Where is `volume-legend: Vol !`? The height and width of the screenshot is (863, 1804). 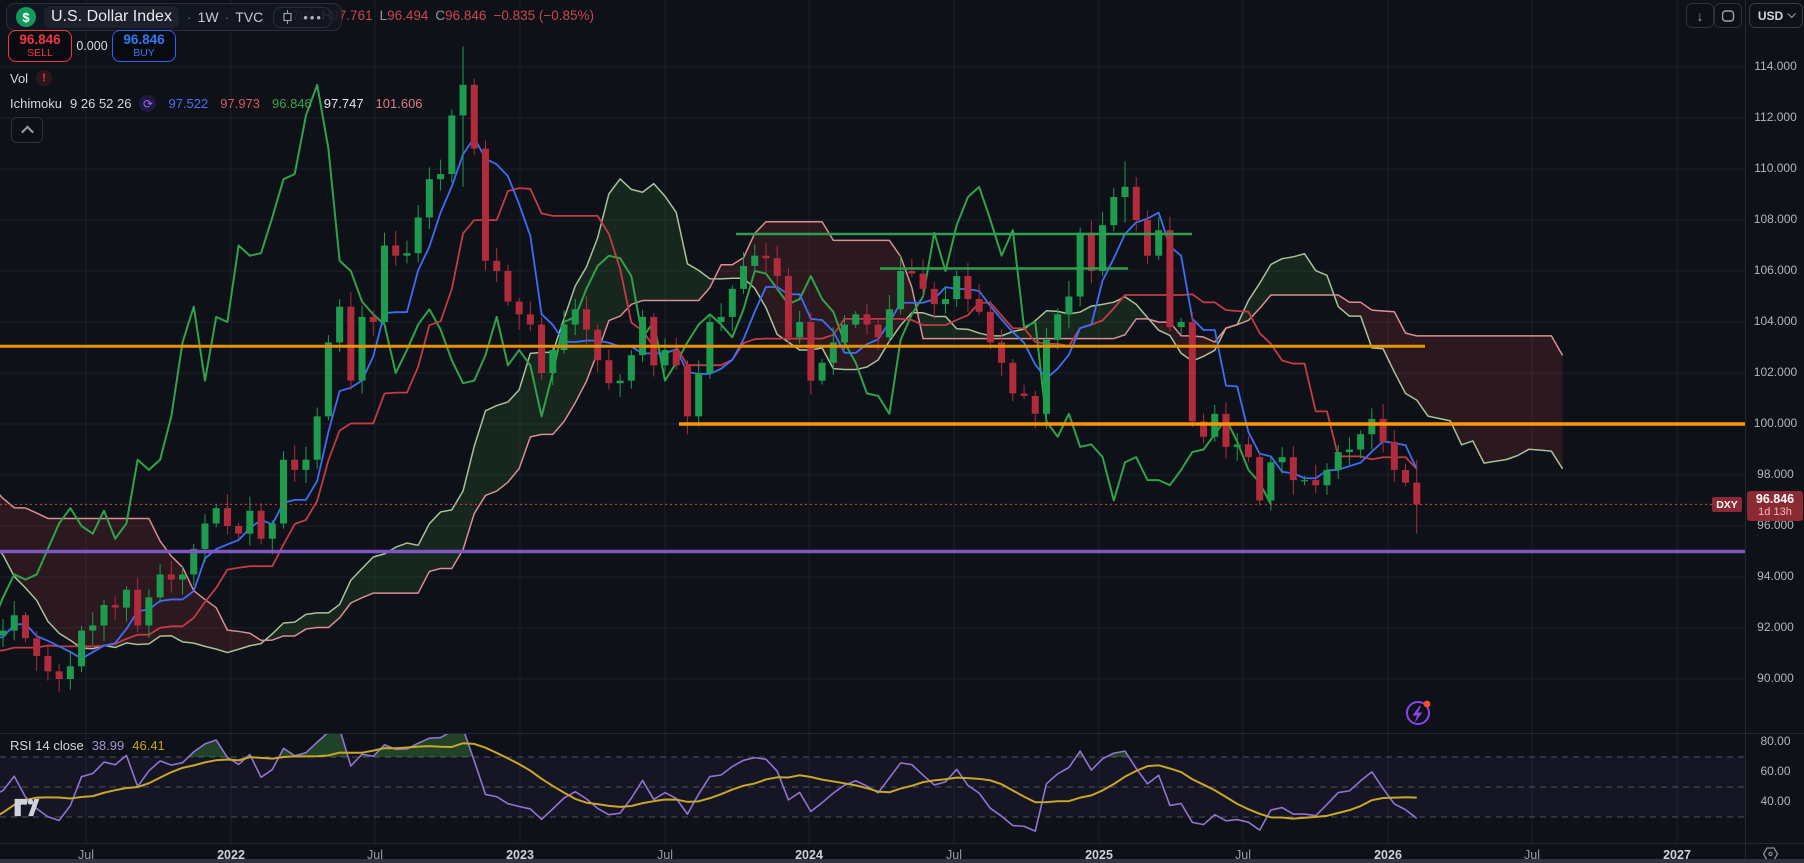
volume-legend: Vol ! is located at coordinates (31, 78).